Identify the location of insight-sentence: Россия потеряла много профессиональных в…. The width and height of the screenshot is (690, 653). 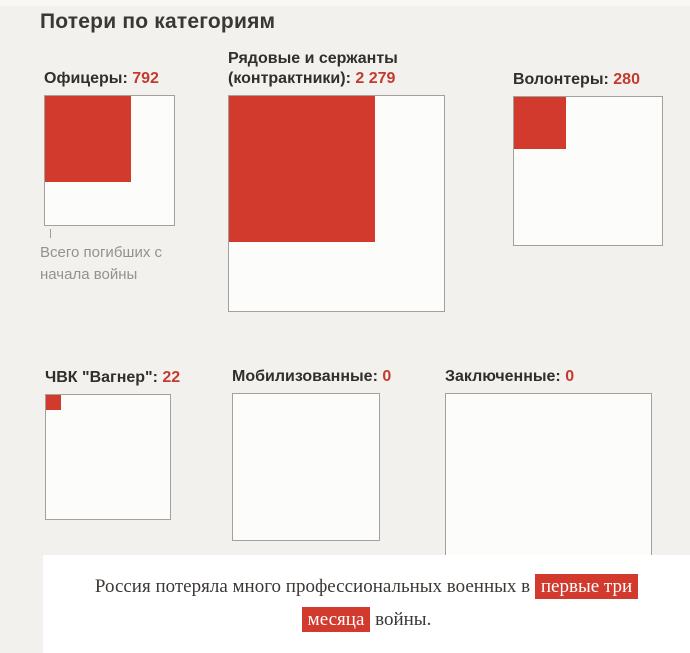
(367, 603).